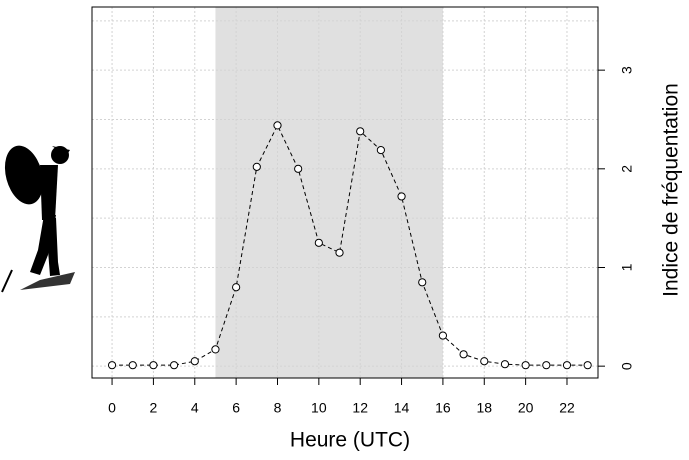 The width and height of the screenshot is (689, 460). I want to click on x-tick-label: 12, so click(360, 408).